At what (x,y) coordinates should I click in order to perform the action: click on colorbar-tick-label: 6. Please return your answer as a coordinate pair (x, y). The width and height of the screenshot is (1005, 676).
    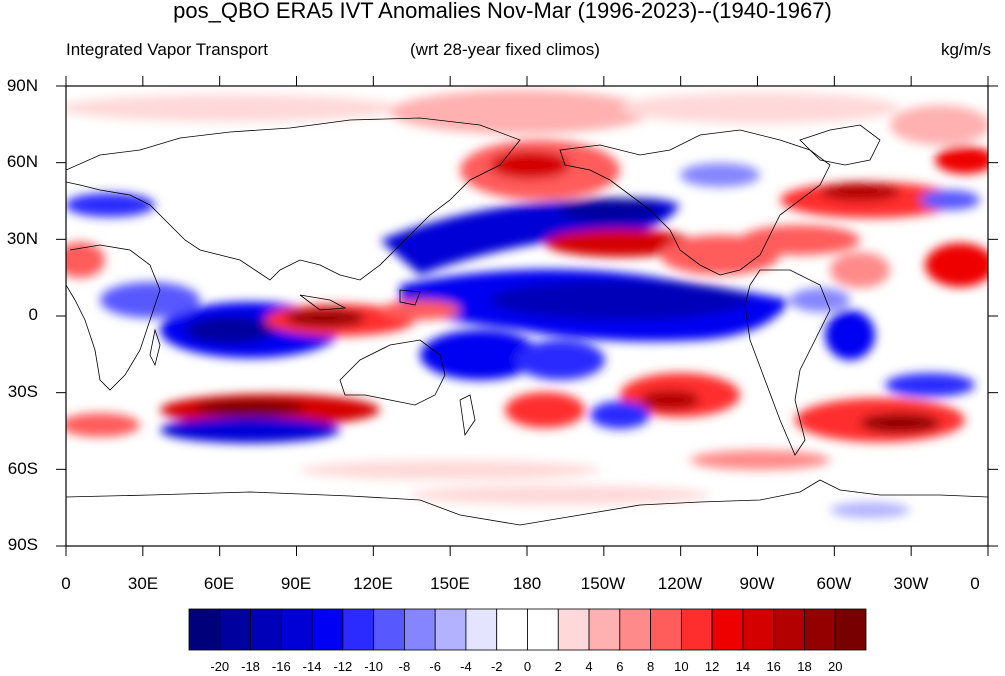
    Looking at the image, I should click on (620, 666).